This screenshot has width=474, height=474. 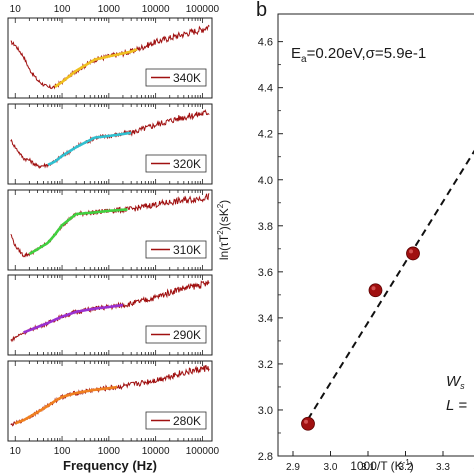 What do you see at coordinates (265, 43) in the screenshot?
I see `y-tick-label: 4.6` at bounding box center [265, 43].